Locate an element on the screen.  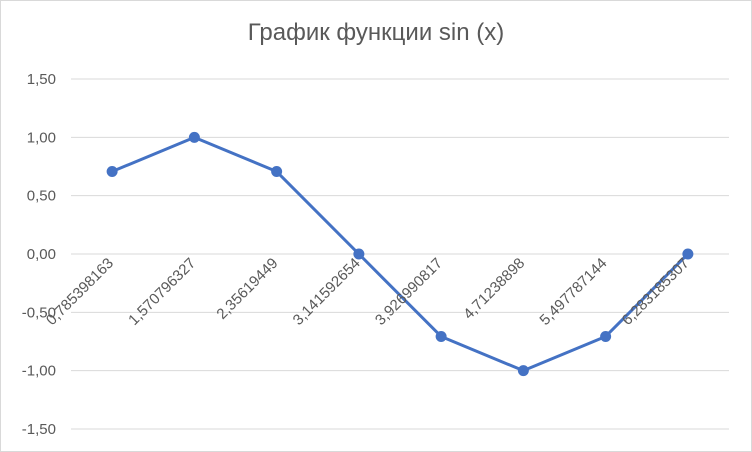
x-tick-label: 6,283185307 is located at coordinates (656, 292).